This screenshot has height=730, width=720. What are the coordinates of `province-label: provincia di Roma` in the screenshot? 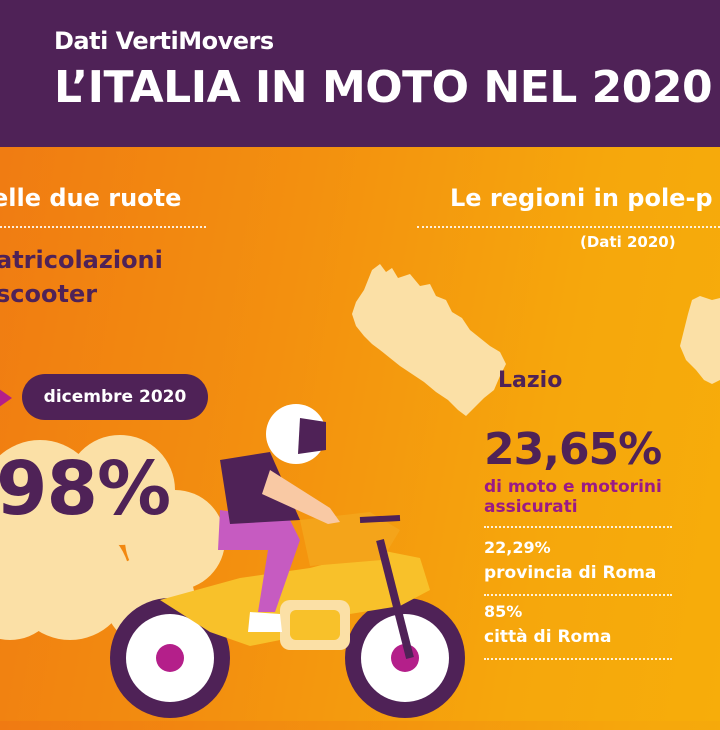 It's located at (570, 573).